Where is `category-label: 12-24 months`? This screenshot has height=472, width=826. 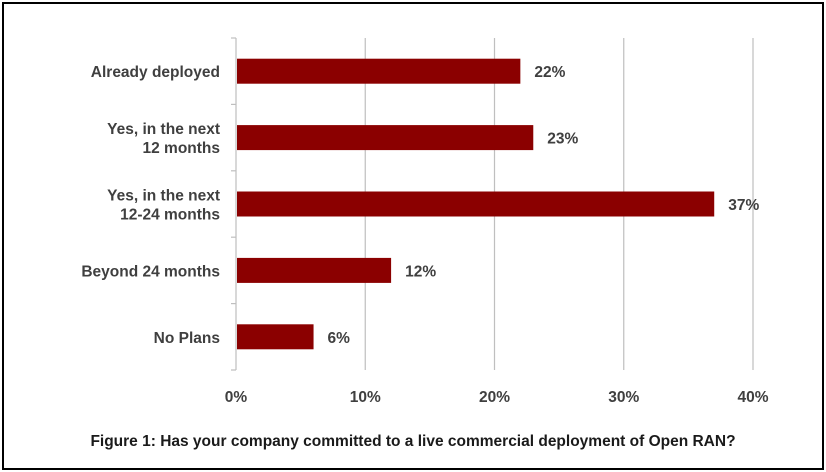
category-label: 12-24 months is located at coordinates (170, 215).